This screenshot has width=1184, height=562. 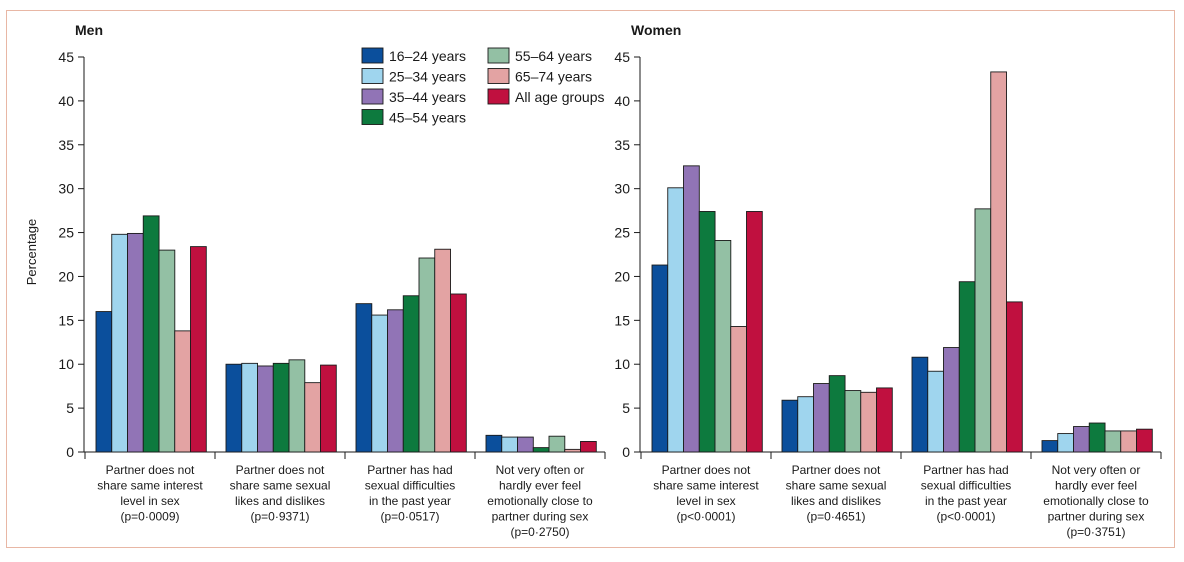 What do you see at coordinates (89, 30) in the screenshot?
I see `panel-title: Men` at bounding box center [89, 30].